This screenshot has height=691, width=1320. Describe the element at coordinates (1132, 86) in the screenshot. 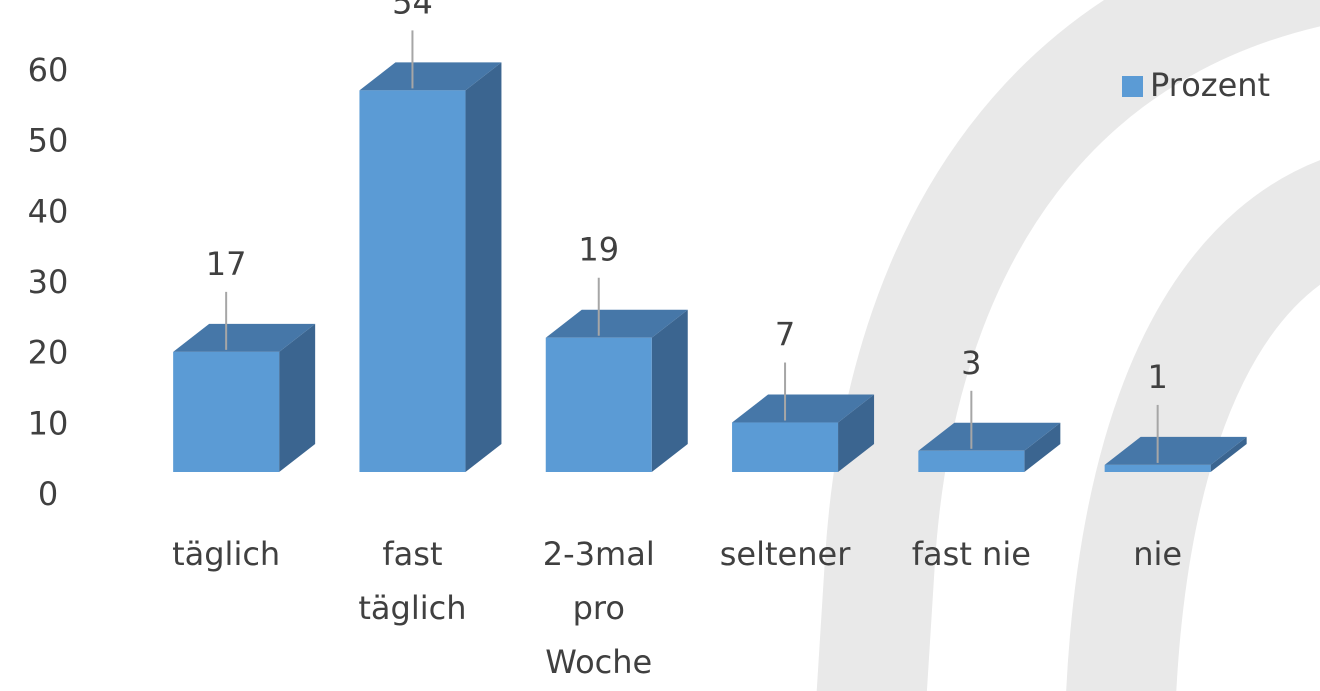

I see `legend-swatch` at that location.